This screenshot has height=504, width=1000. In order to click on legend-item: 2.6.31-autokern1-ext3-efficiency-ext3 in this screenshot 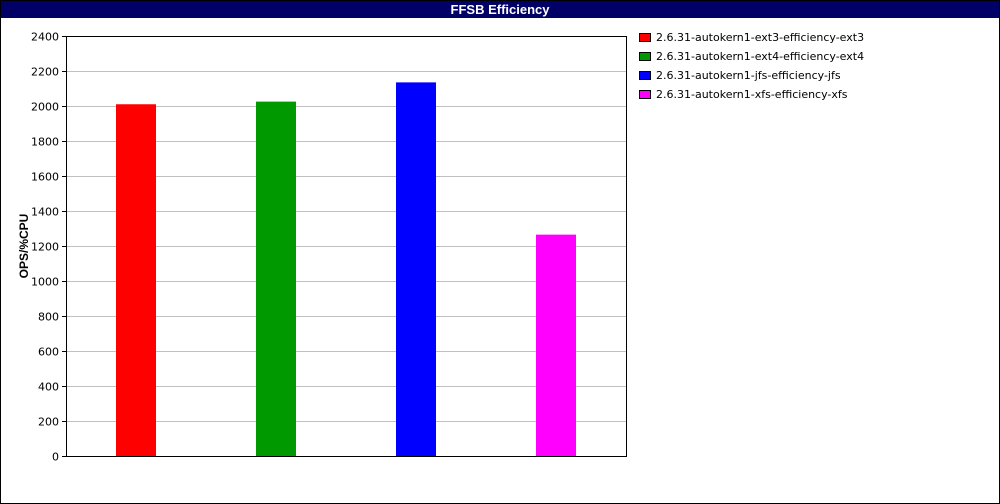, I will do `click(751, 37)`.